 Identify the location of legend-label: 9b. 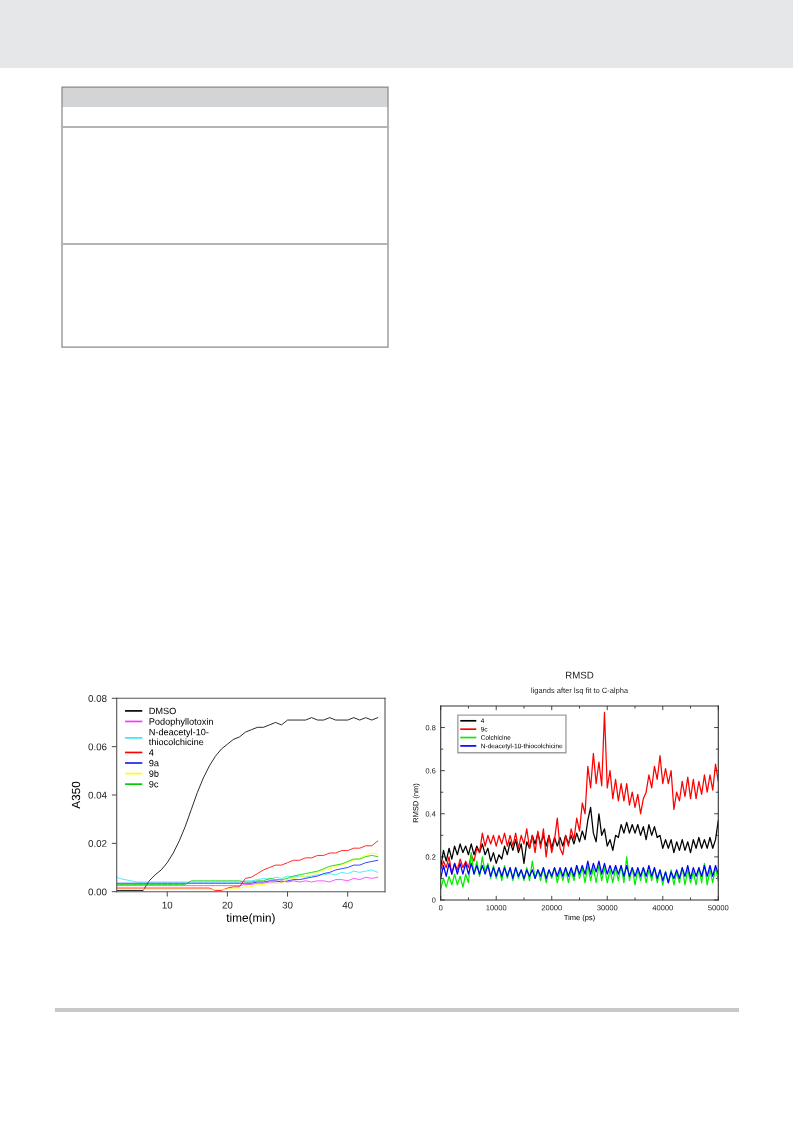
(154, 773).